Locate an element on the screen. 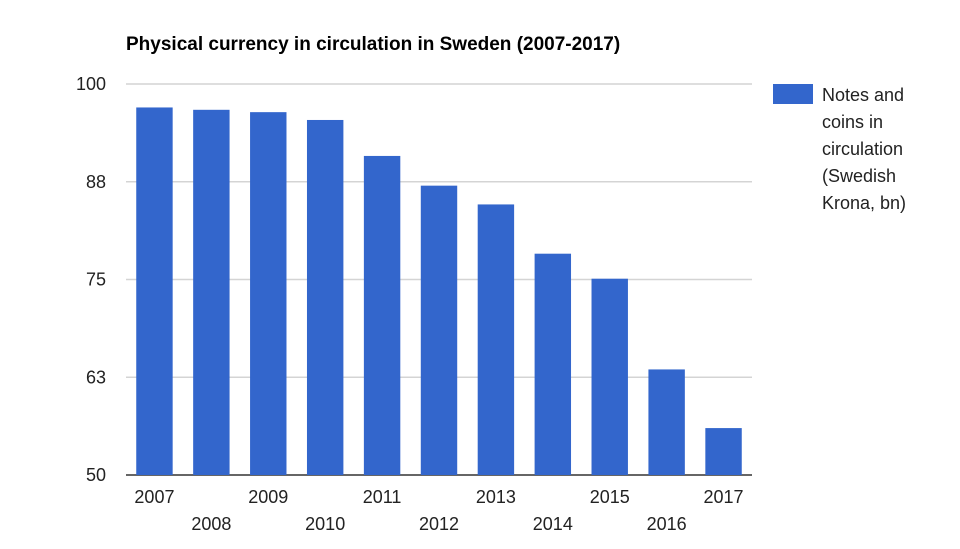 The width and height of the screenshot is (960, 549). x-tick-label: 2008 is located at coordinates (211, 524).